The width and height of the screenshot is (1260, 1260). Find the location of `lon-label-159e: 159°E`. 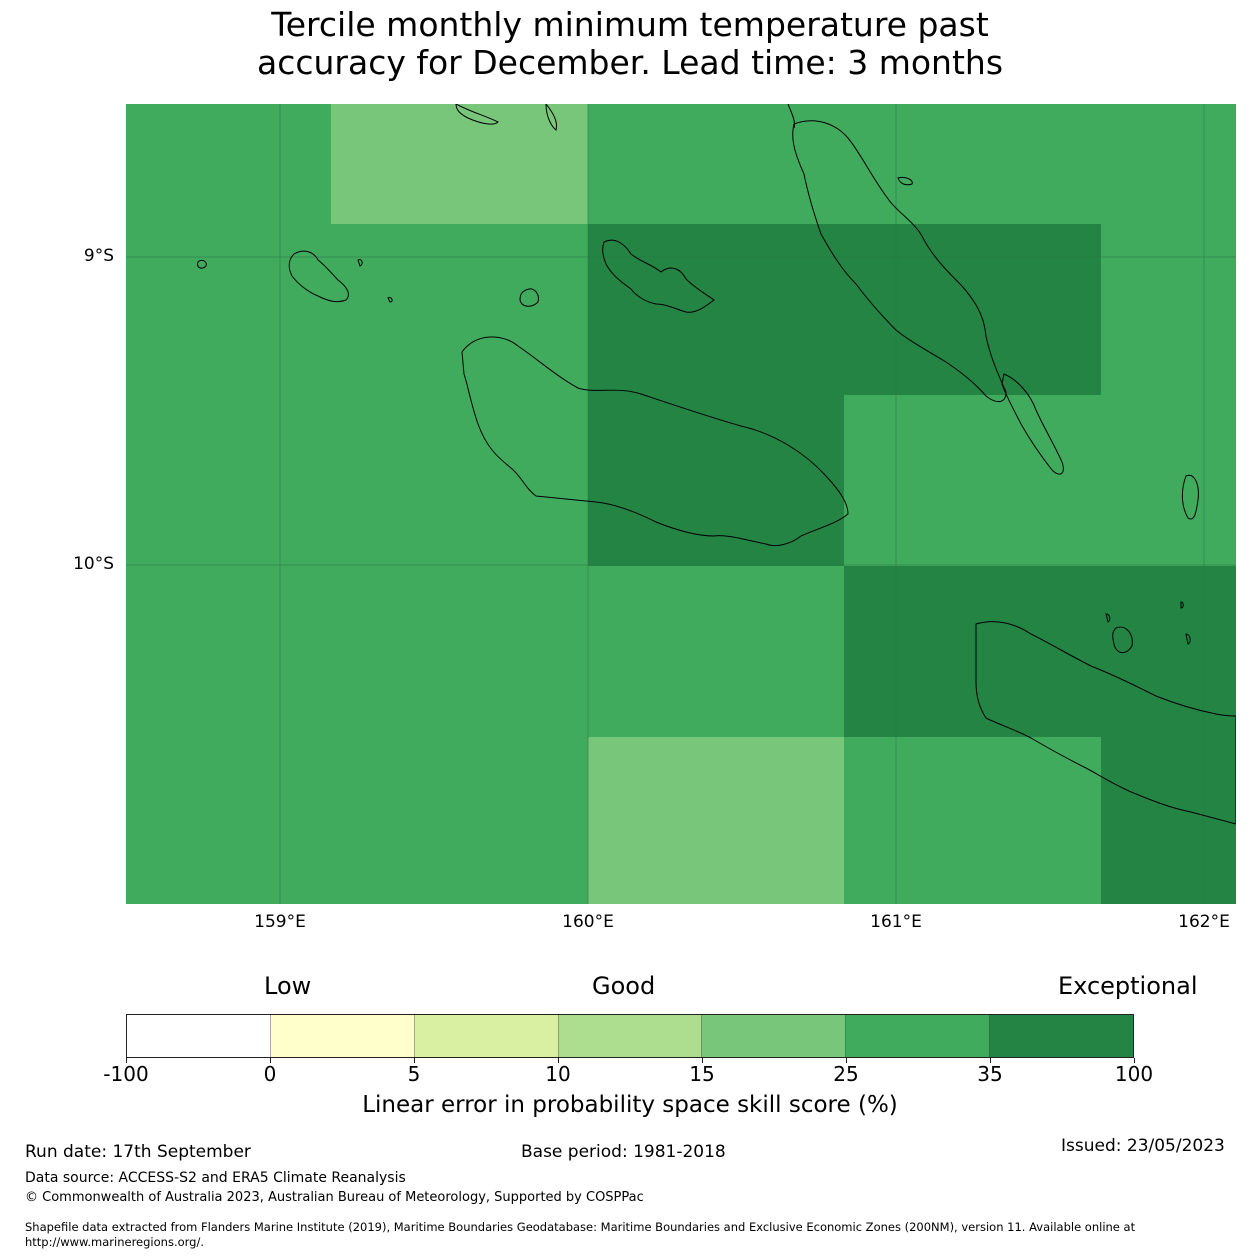

lon-label-159e: 159°E is located at coordinates (280, 922).